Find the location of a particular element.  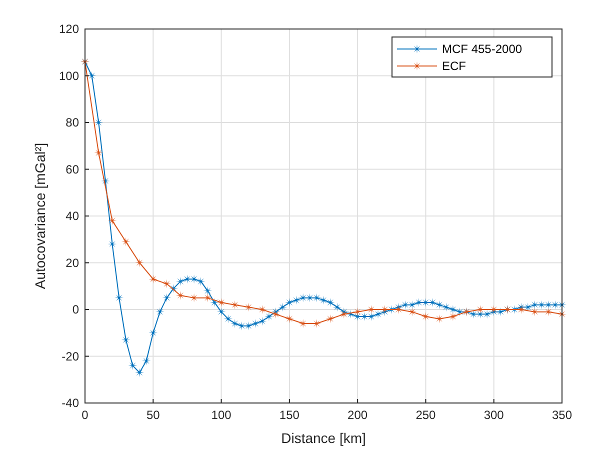

y-tick-label: 120 is located at coordinates (69, 29).